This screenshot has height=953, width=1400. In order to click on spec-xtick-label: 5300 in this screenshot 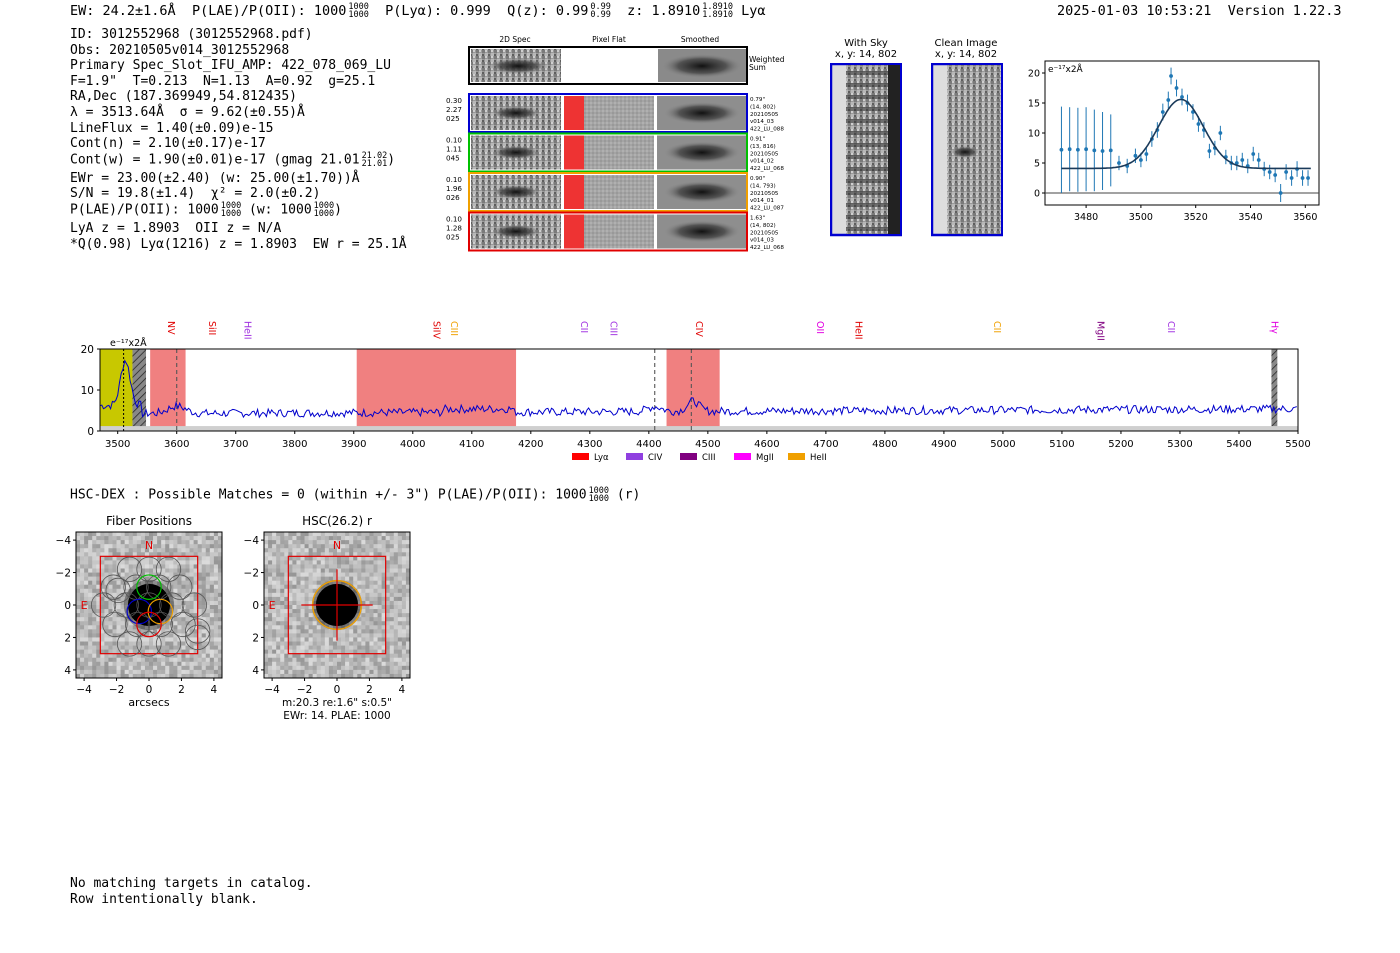, I will do `click(1179, 444)`.